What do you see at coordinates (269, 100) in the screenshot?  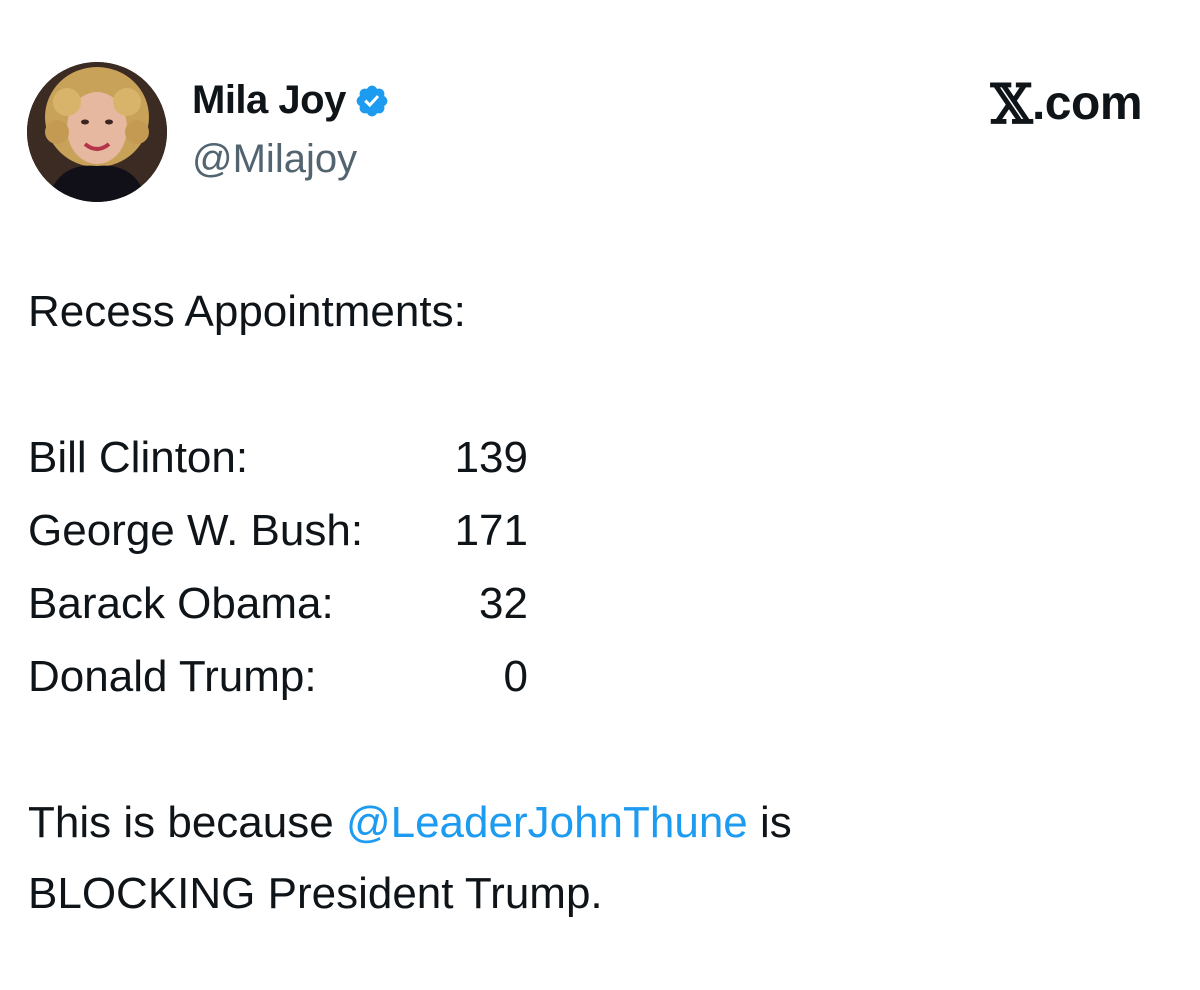 I see `author-name-text: Mila Joy` at bounding box center [269, 100].